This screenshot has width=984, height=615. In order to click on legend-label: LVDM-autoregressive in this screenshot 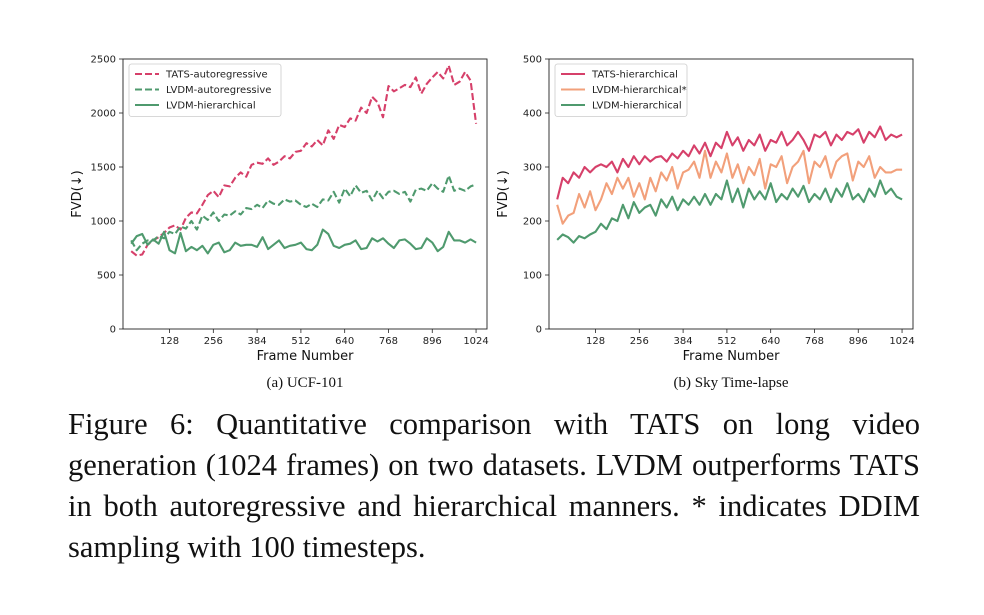, I will do `click(218, 90)`.